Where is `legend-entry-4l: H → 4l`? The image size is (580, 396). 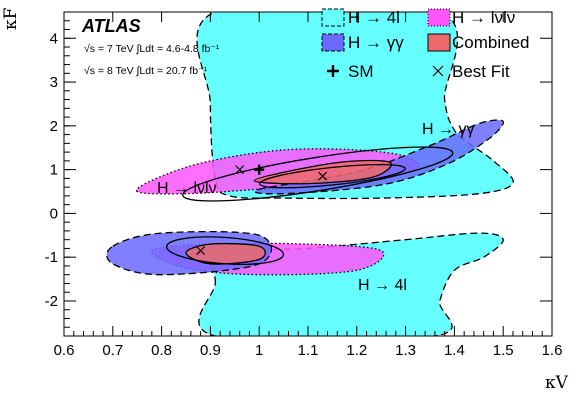 legend-entry-4l: H → 4l is located at coordinates (360, 17).